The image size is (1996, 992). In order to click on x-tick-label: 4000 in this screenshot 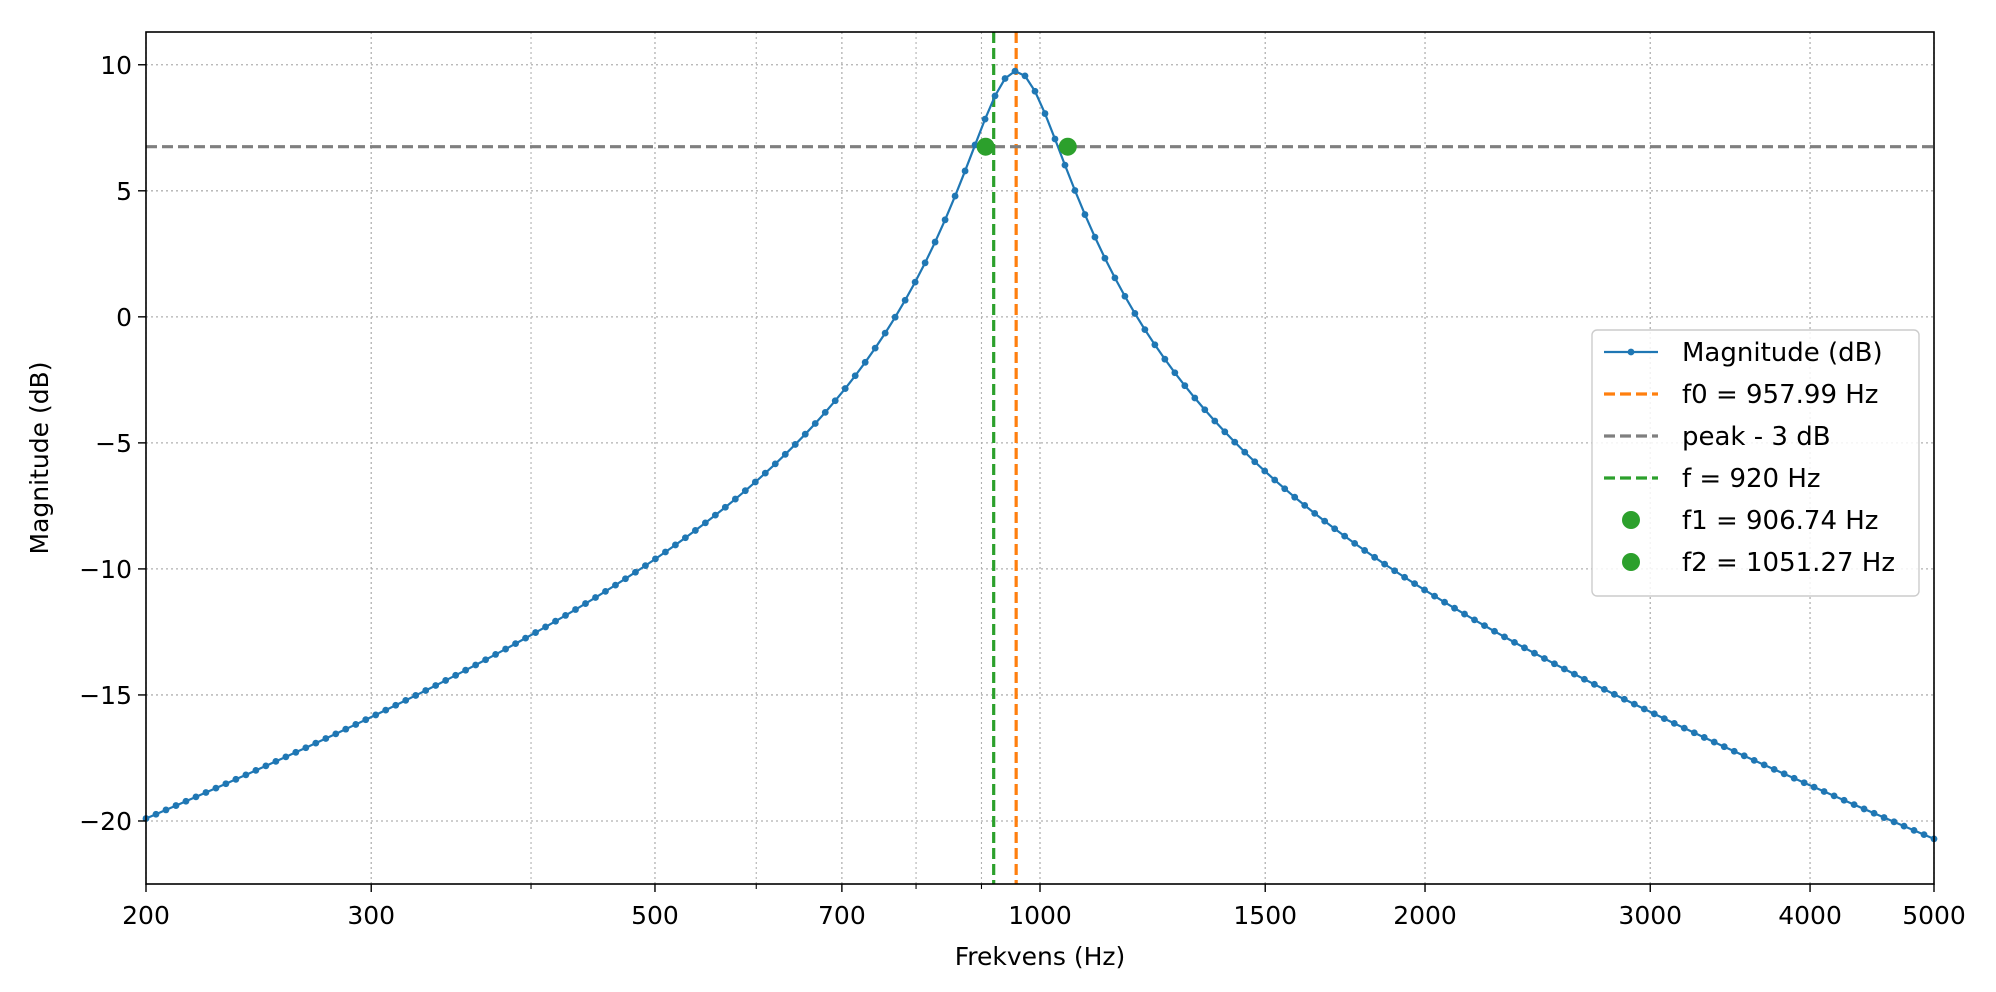, I will do `click(1810, 915)`.